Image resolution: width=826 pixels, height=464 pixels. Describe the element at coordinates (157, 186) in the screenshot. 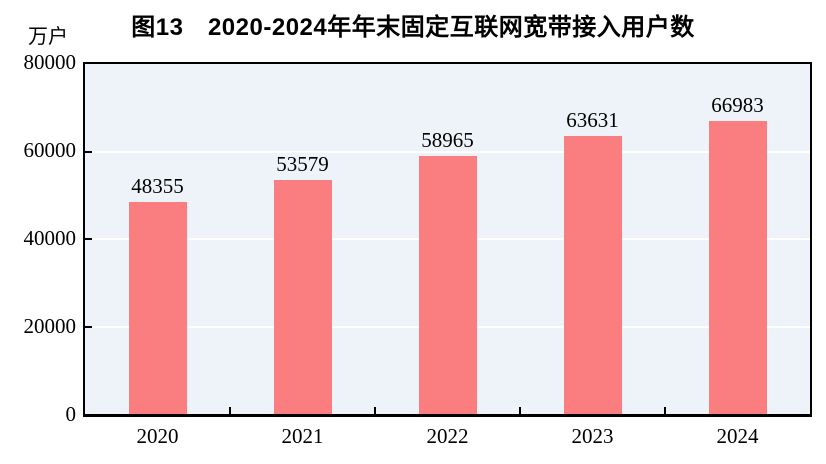

I see `bar-value-label: 48355` at that location.